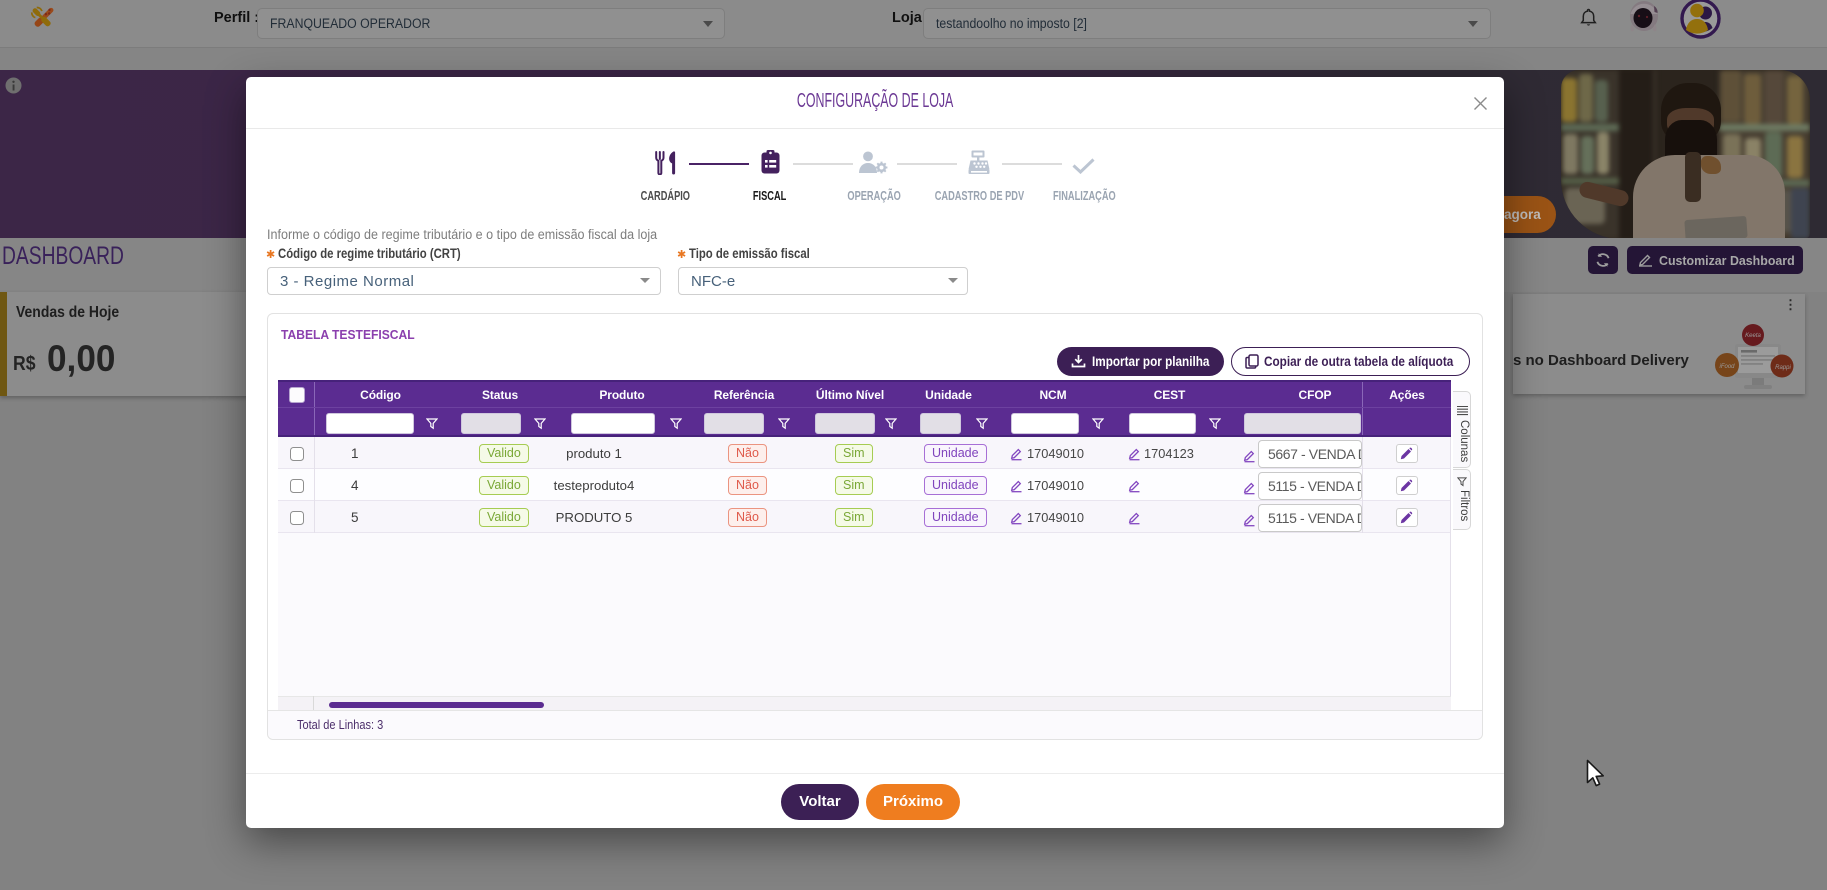 The width and height of the screenshot is (1827, 890). I want to click on svg-text: iFood, so click(1727, 367).